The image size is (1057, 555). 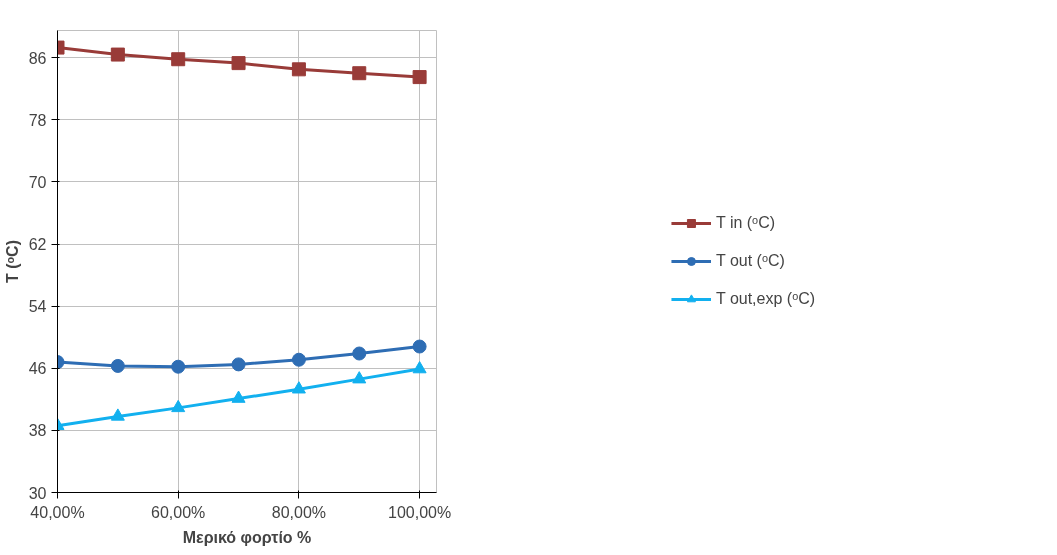 I want to click on legend-label: T out,exp (ᵒC), so click(x=765, y=299).